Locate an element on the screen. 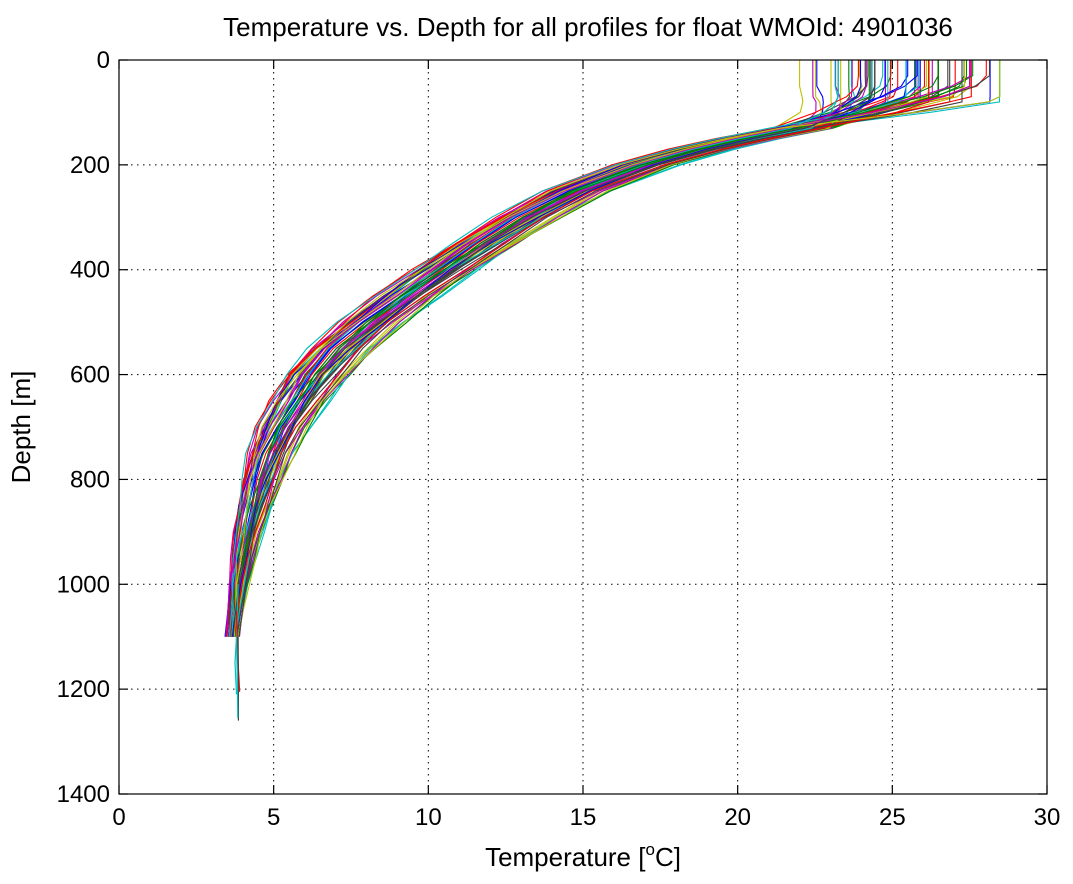 The image size is (1073, 884). x-tick-label: 5 is located at coordinates (273, 817).